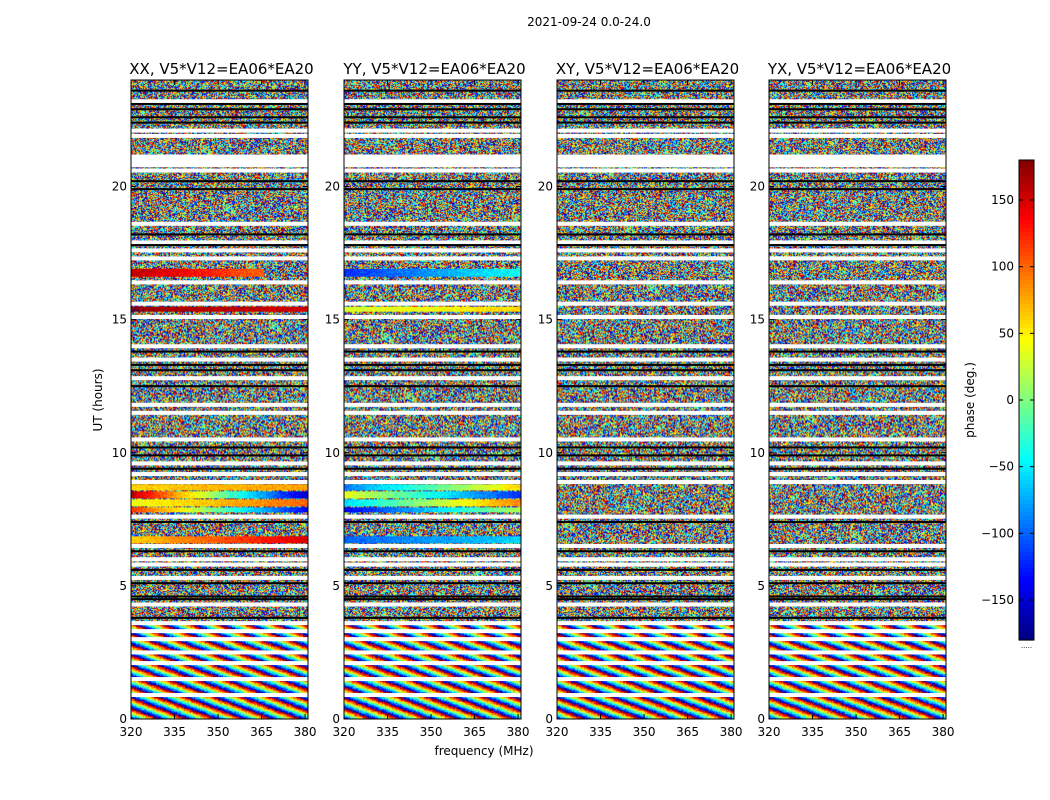 The image size is (1050, 800). What do you see at coordinates (433, 69) in the screenshot?
I see `panel-title: YY, V5*V12=EA06*EA20` at bounding box center [433, 69].